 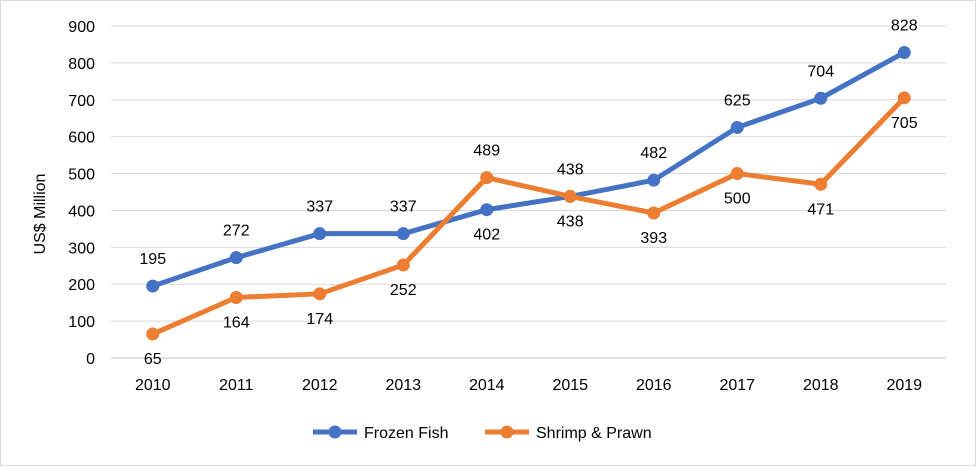 I want to click on y-tick-label: 400, so click(x=81, y=211).